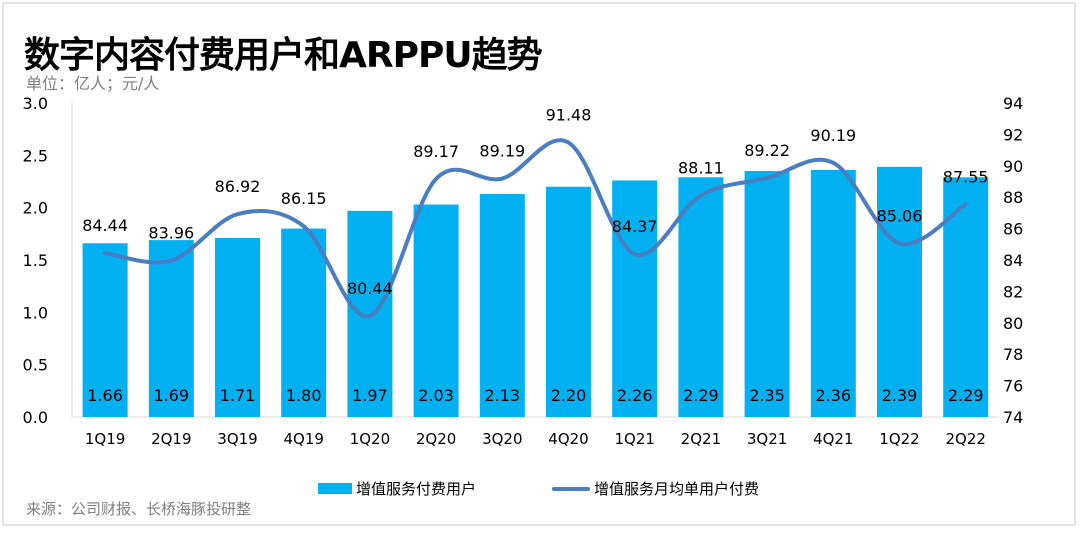 The image size is (1080, 533). What do you see at coordinates (171, 439) in the screenshot?
I see `x-axis-tick: 2Q19` at bounding box center [171, 439].